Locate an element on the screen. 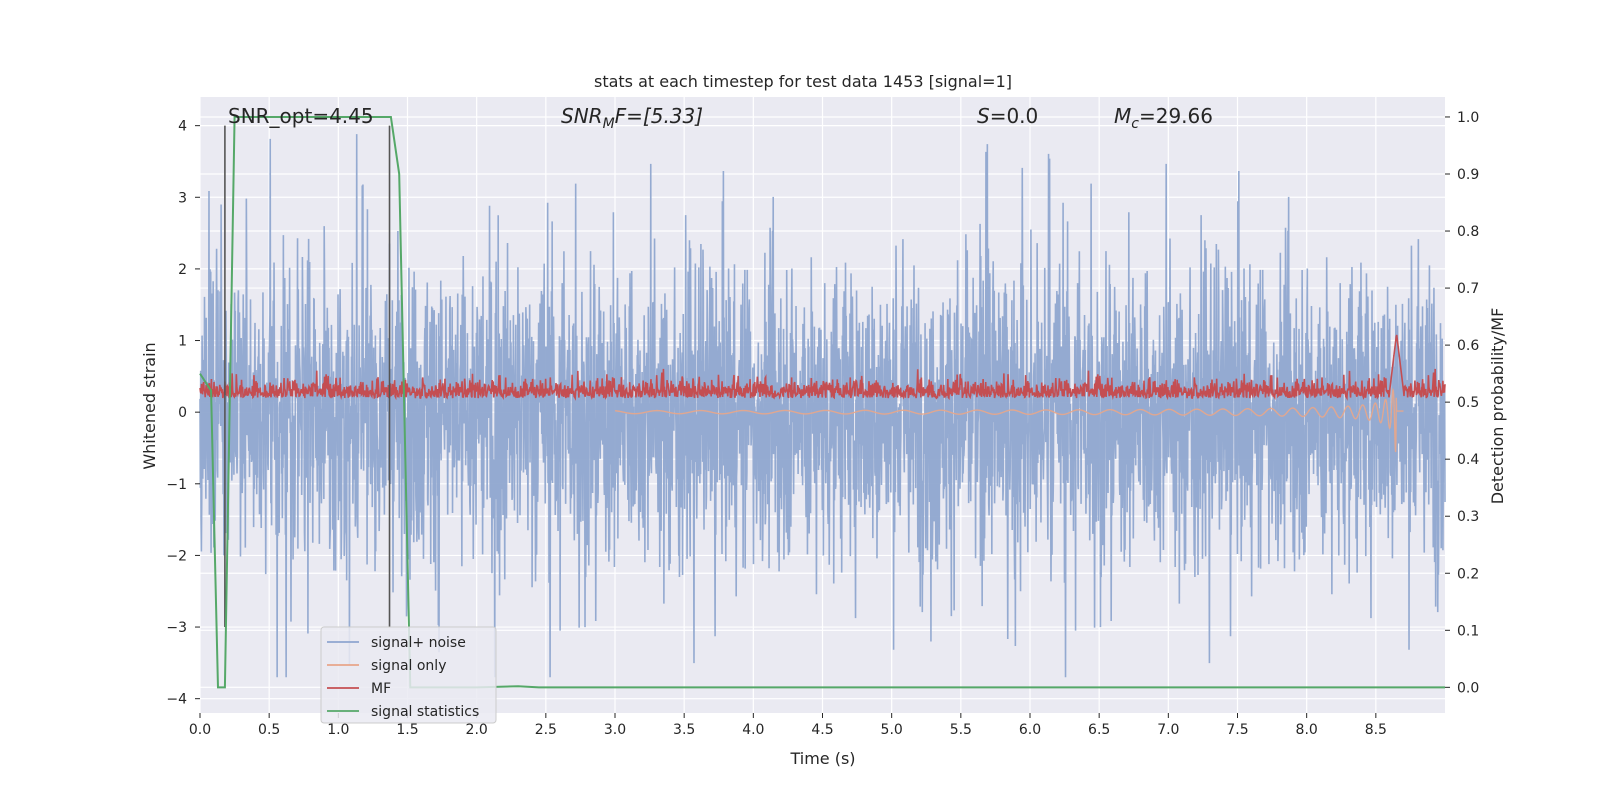 Image resolution: width=1600 pixels, height=800 pixels. x-tick-label: 6.0 is located at coordinates (1030, 730).